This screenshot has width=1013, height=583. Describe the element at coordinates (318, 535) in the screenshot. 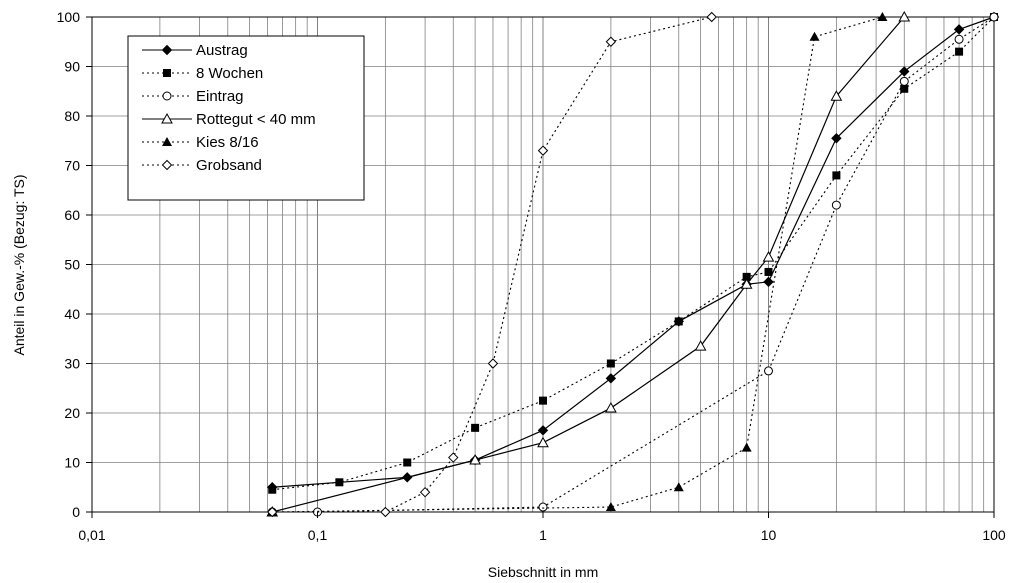

I see `x-tick-label: 0,1` at that location.